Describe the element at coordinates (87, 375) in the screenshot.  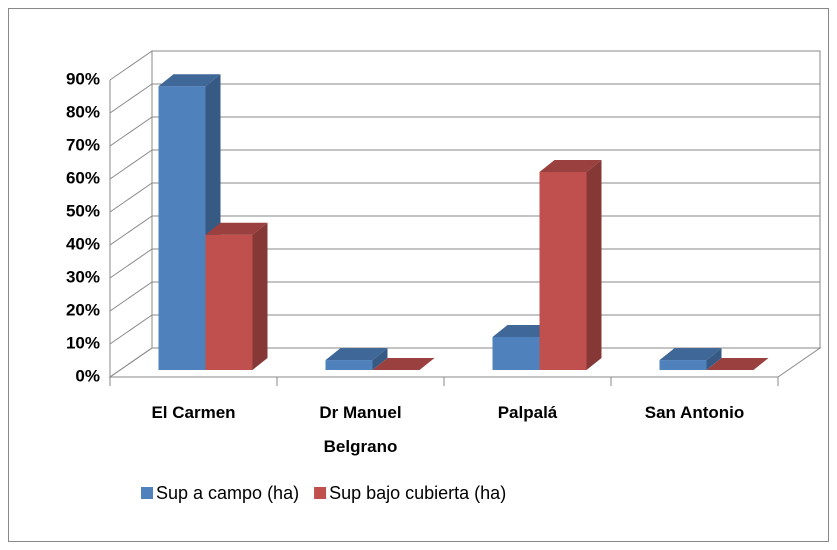
I see `y-tick-label: 0%` at that location.